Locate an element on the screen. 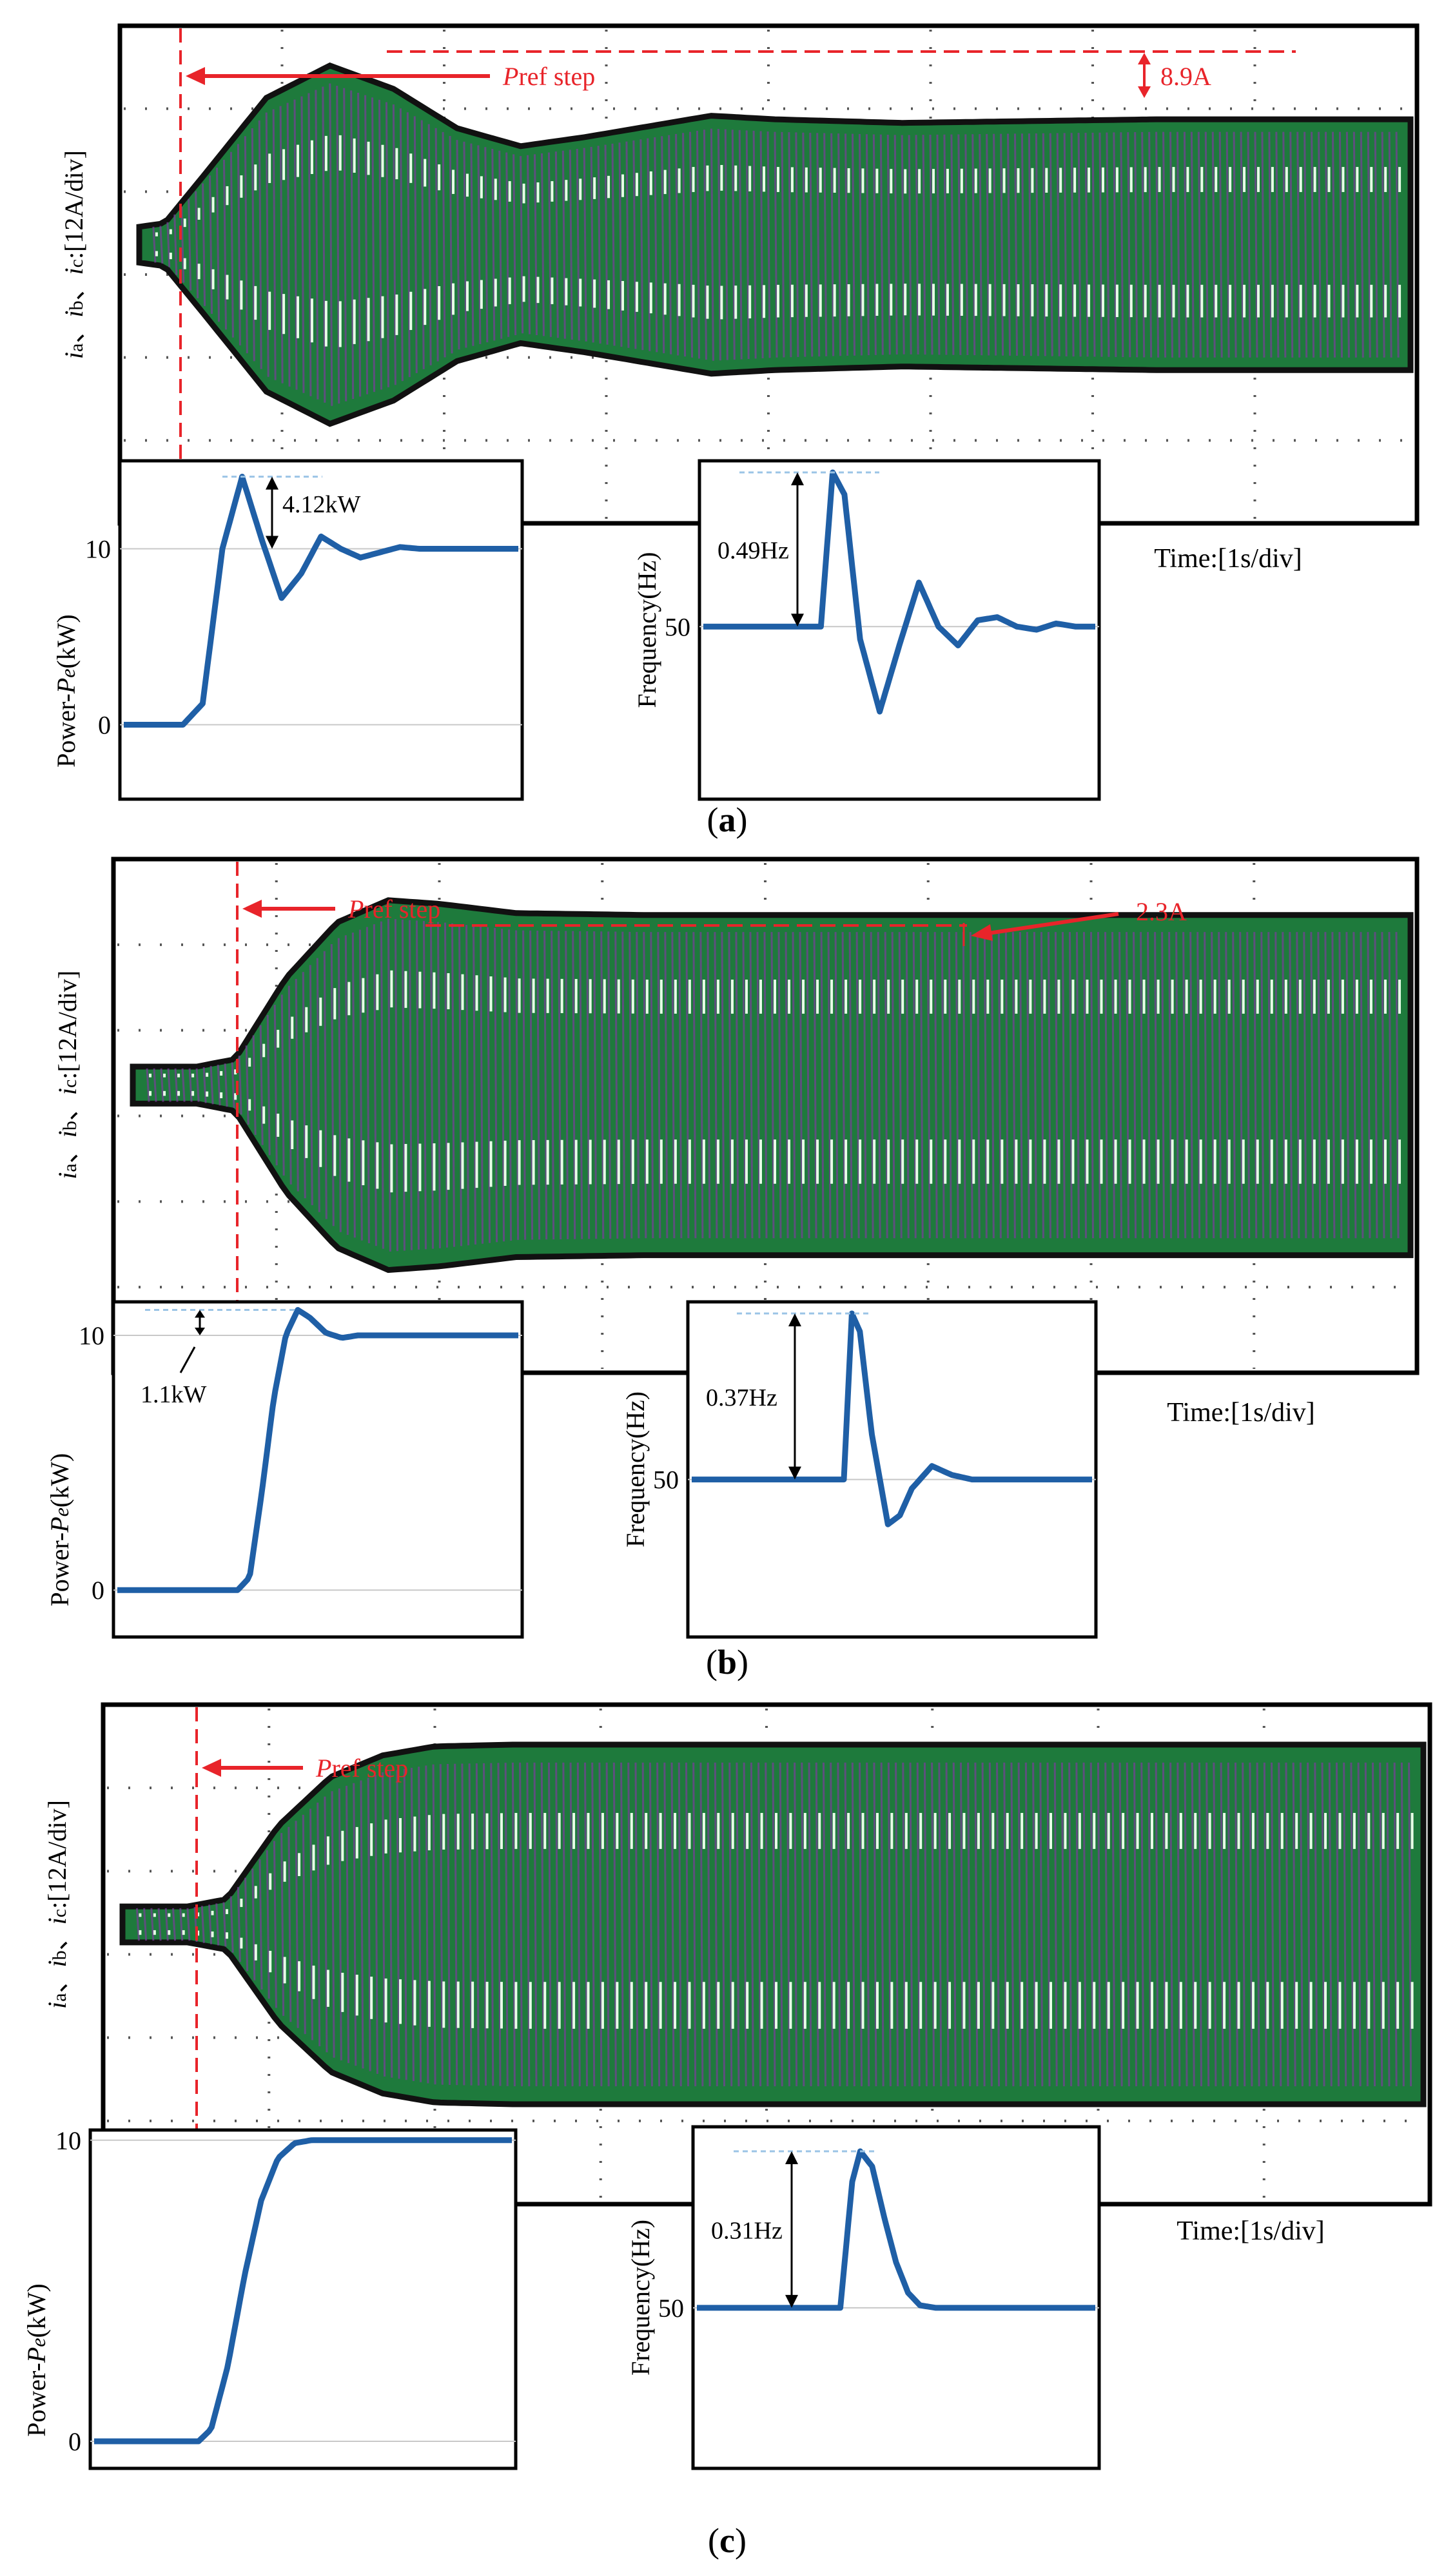  frequency-plot-frame is located at coordinates (896, 2297).